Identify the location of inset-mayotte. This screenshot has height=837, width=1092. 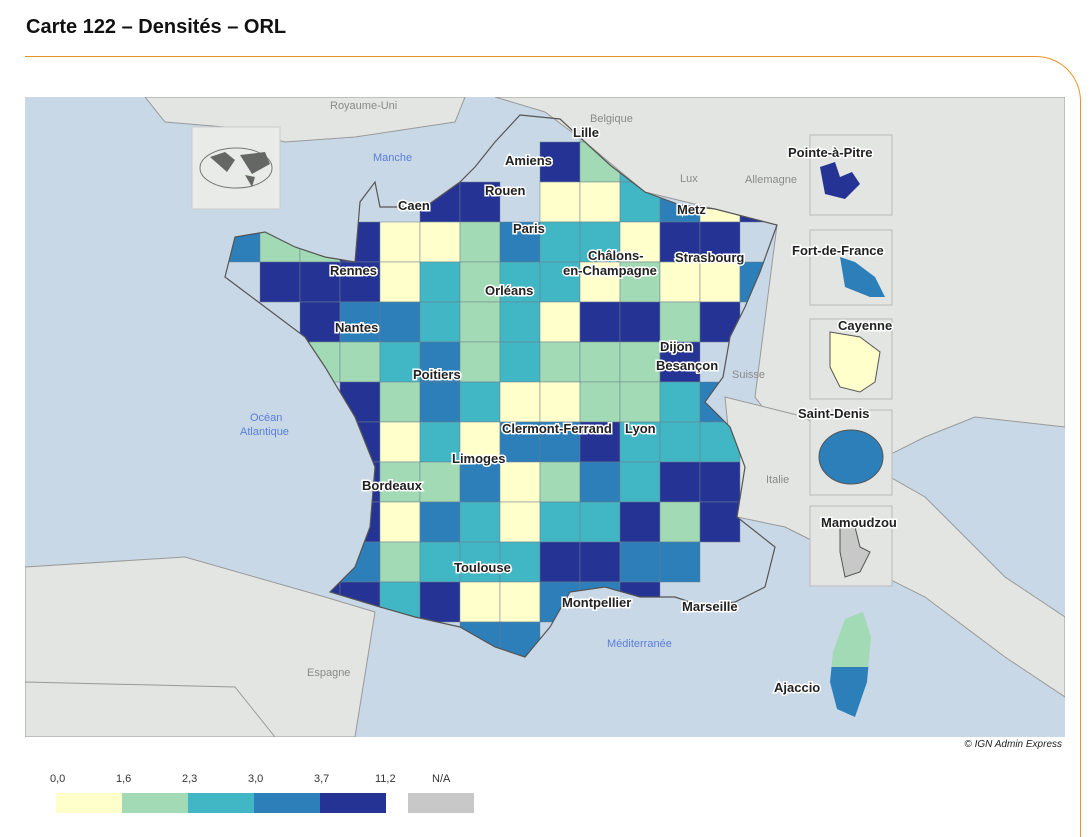
(851, 546).